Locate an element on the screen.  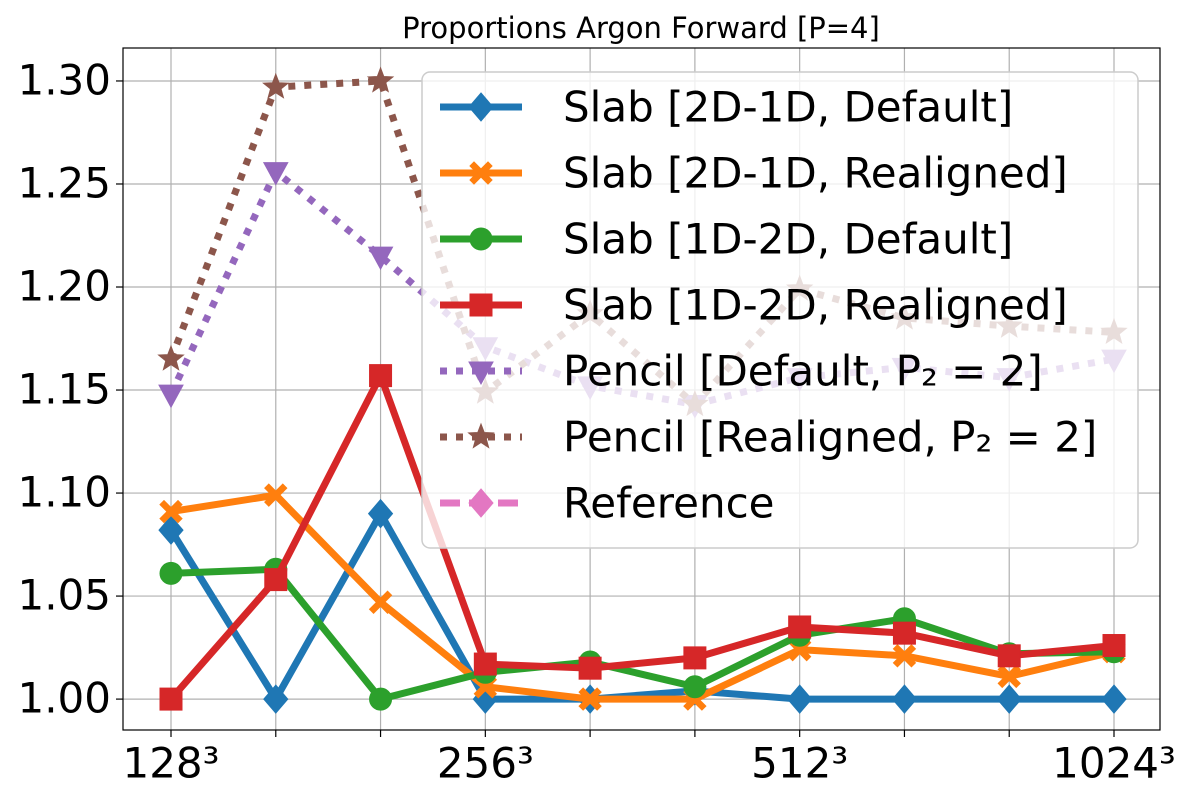
series-line is located at coordinates (642, 634).